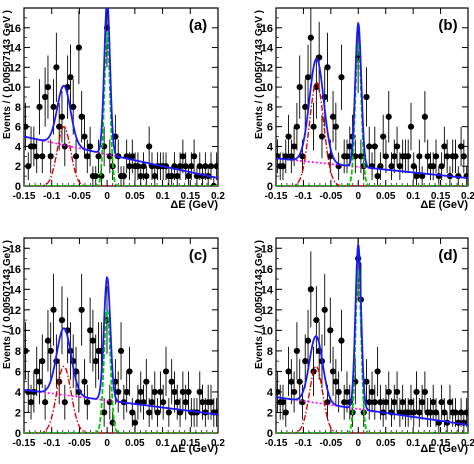  I want to click on x-tick-label: 0.1, so click(163, 443).